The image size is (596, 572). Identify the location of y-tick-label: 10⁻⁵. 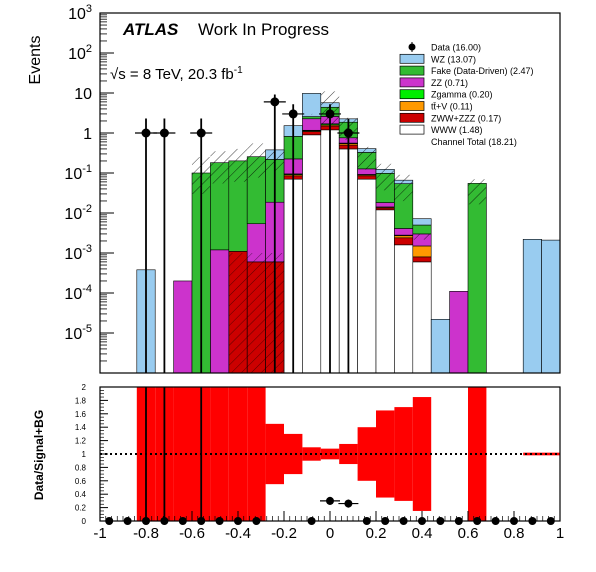
(78, 333).